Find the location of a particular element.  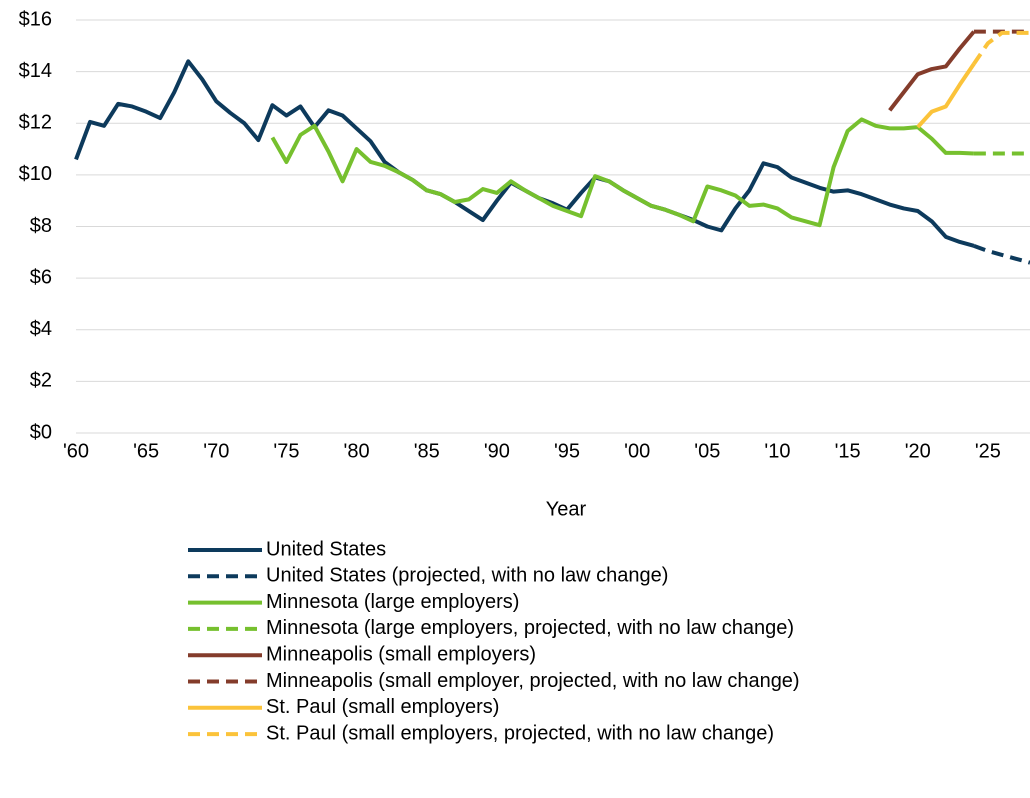

x-tick-label: '05 is located at coordinates (707, 451).